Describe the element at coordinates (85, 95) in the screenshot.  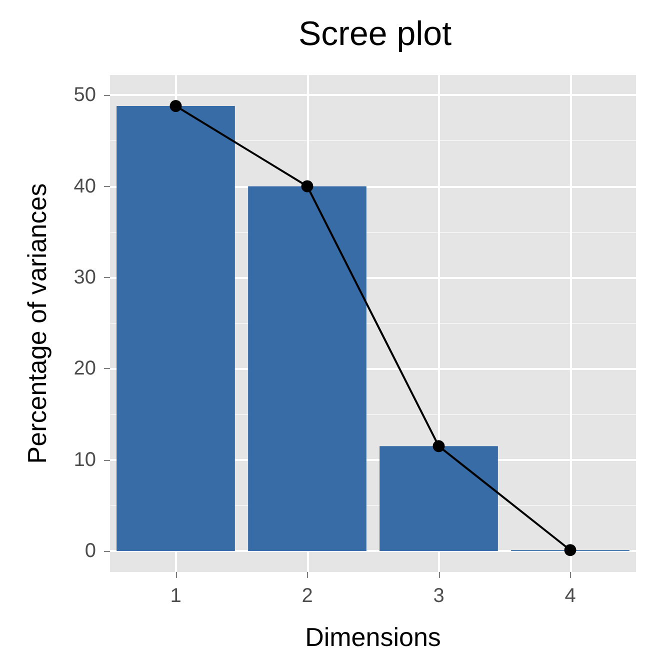
I see `y-tick-label: 50` at that location.